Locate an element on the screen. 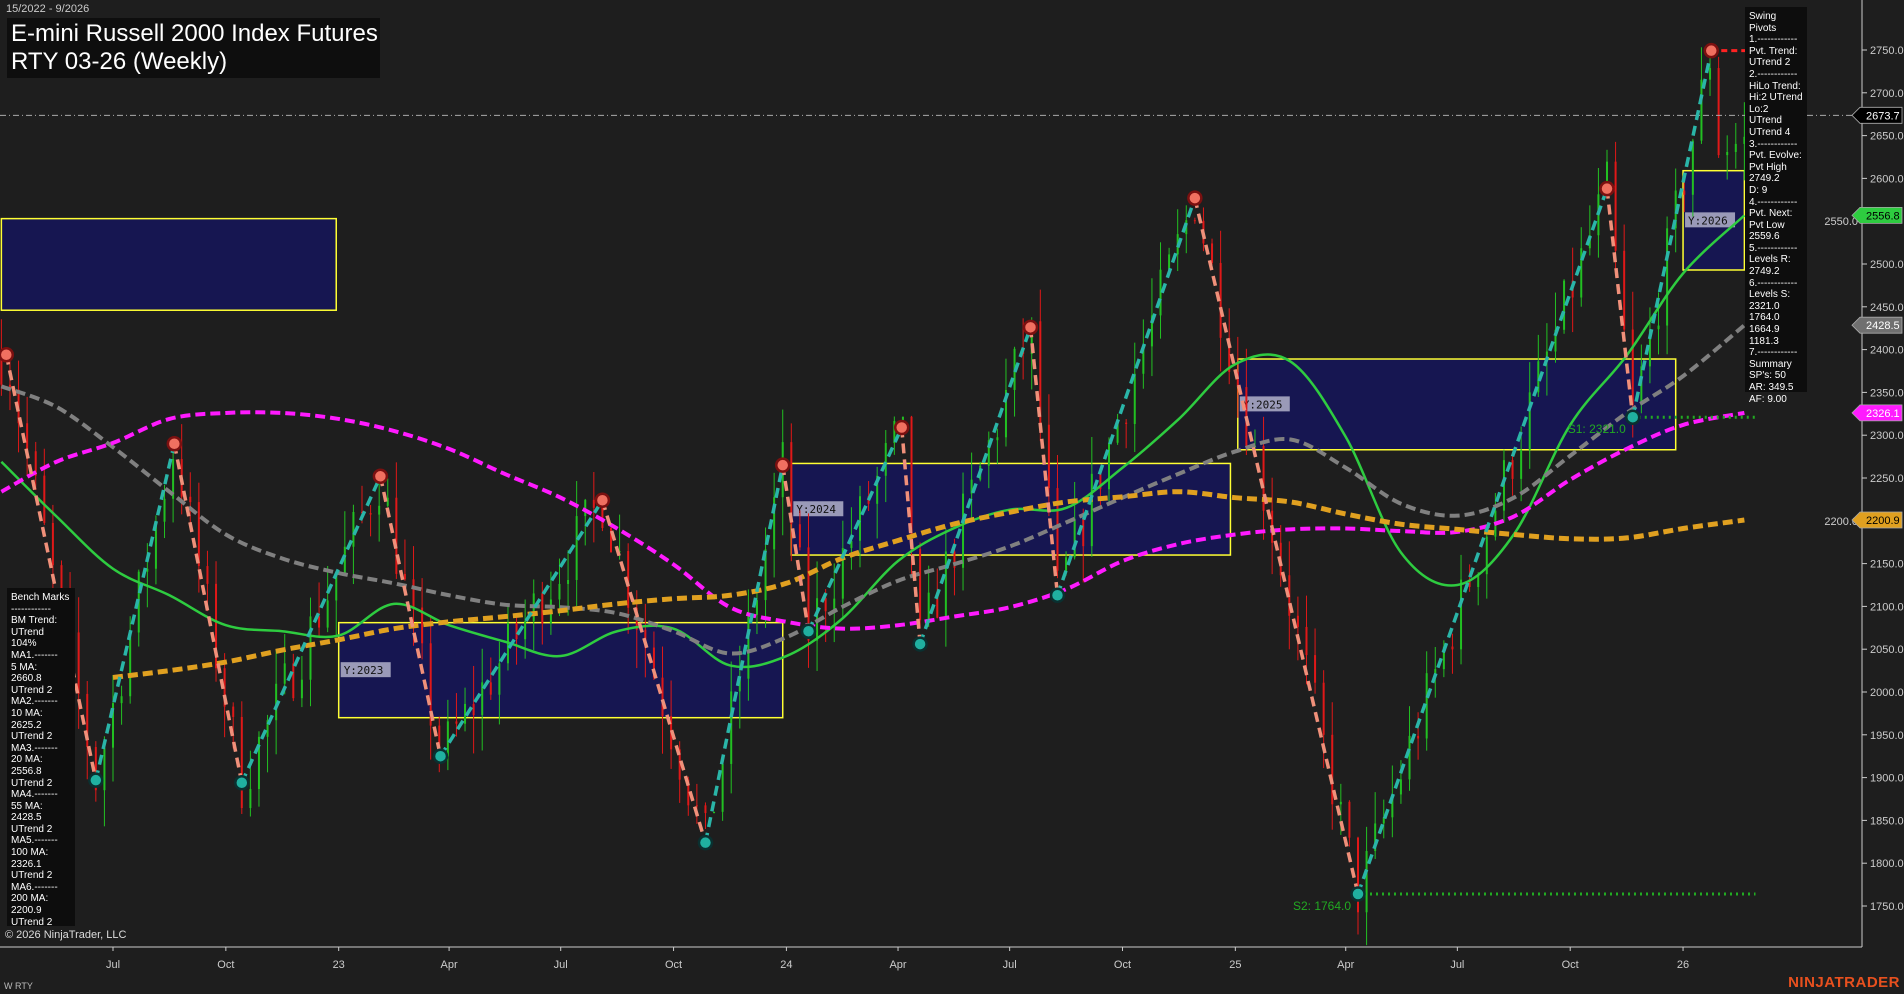  panel-line: 2326.1 is located at coordinates (26, 864).